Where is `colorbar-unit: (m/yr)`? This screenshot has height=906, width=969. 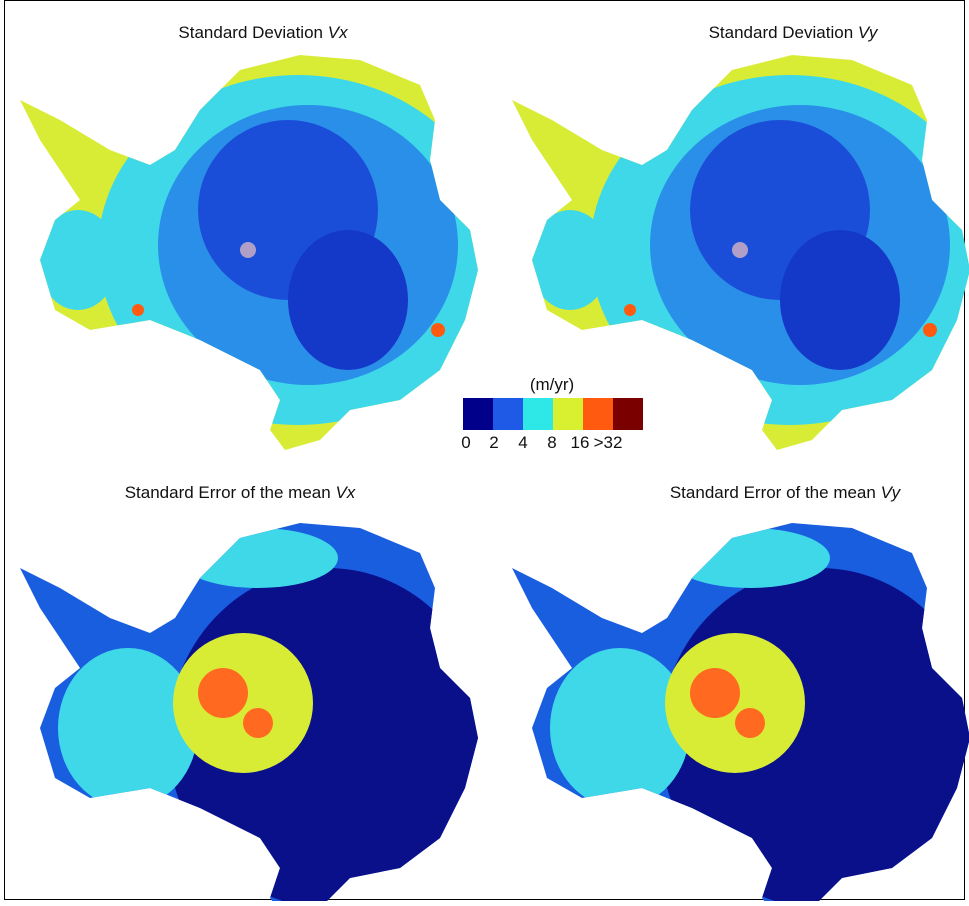
colorbar-unit: (m/yr) is located at coordinates (552, 384).